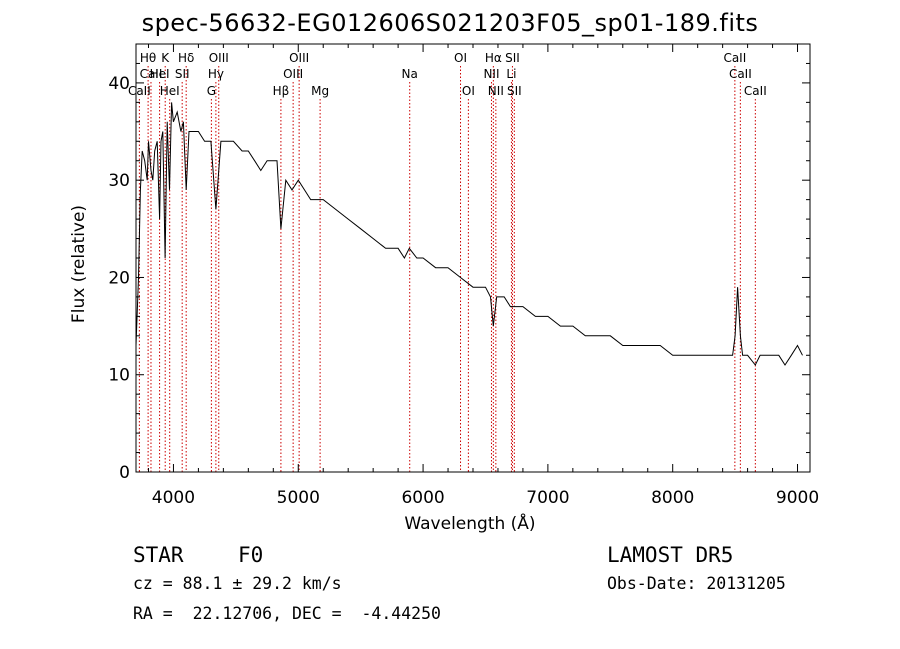  I want to click on line-label: Li, so click(511, 74).